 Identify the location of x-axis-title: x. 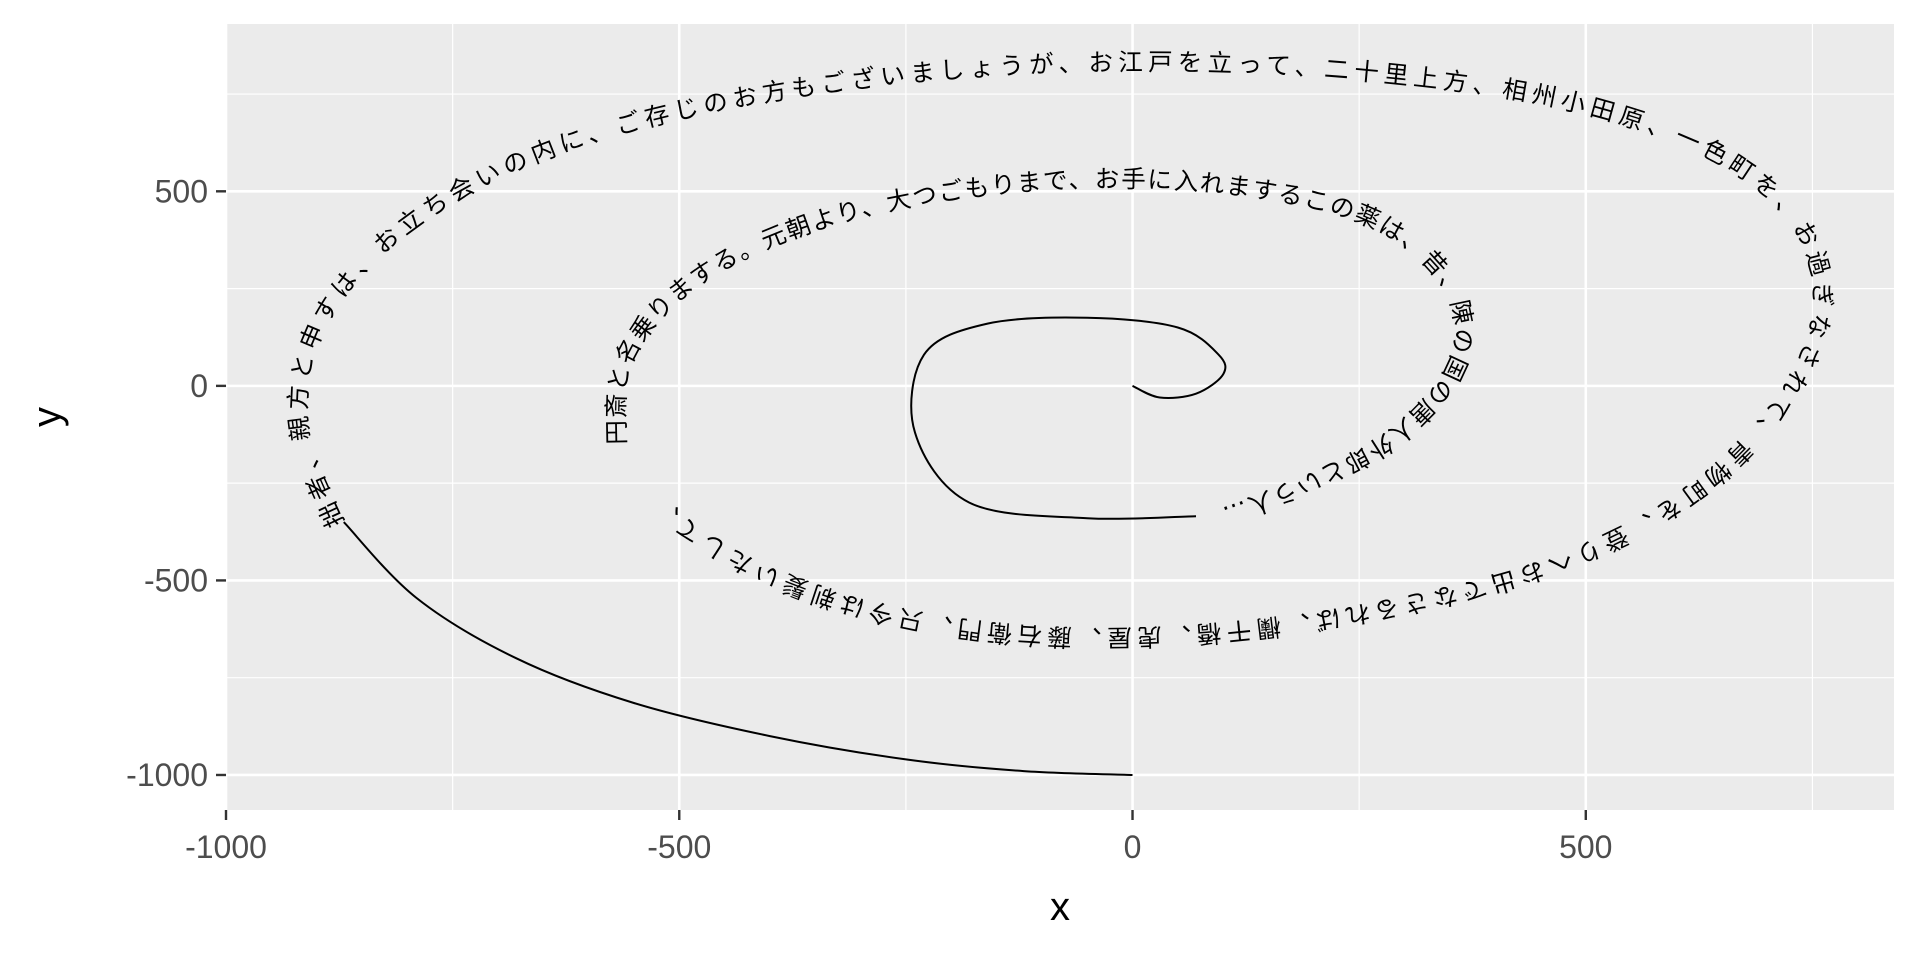
(1060, 907).